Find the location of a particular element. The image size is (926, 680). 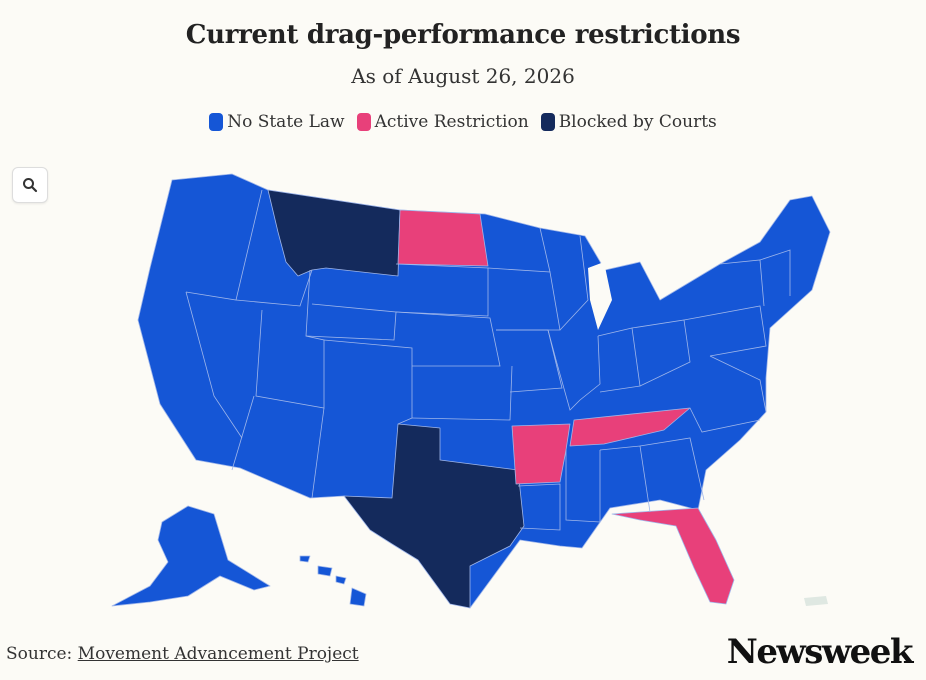

legend-swatch-active-restriction is located at coordinates (363, 122).